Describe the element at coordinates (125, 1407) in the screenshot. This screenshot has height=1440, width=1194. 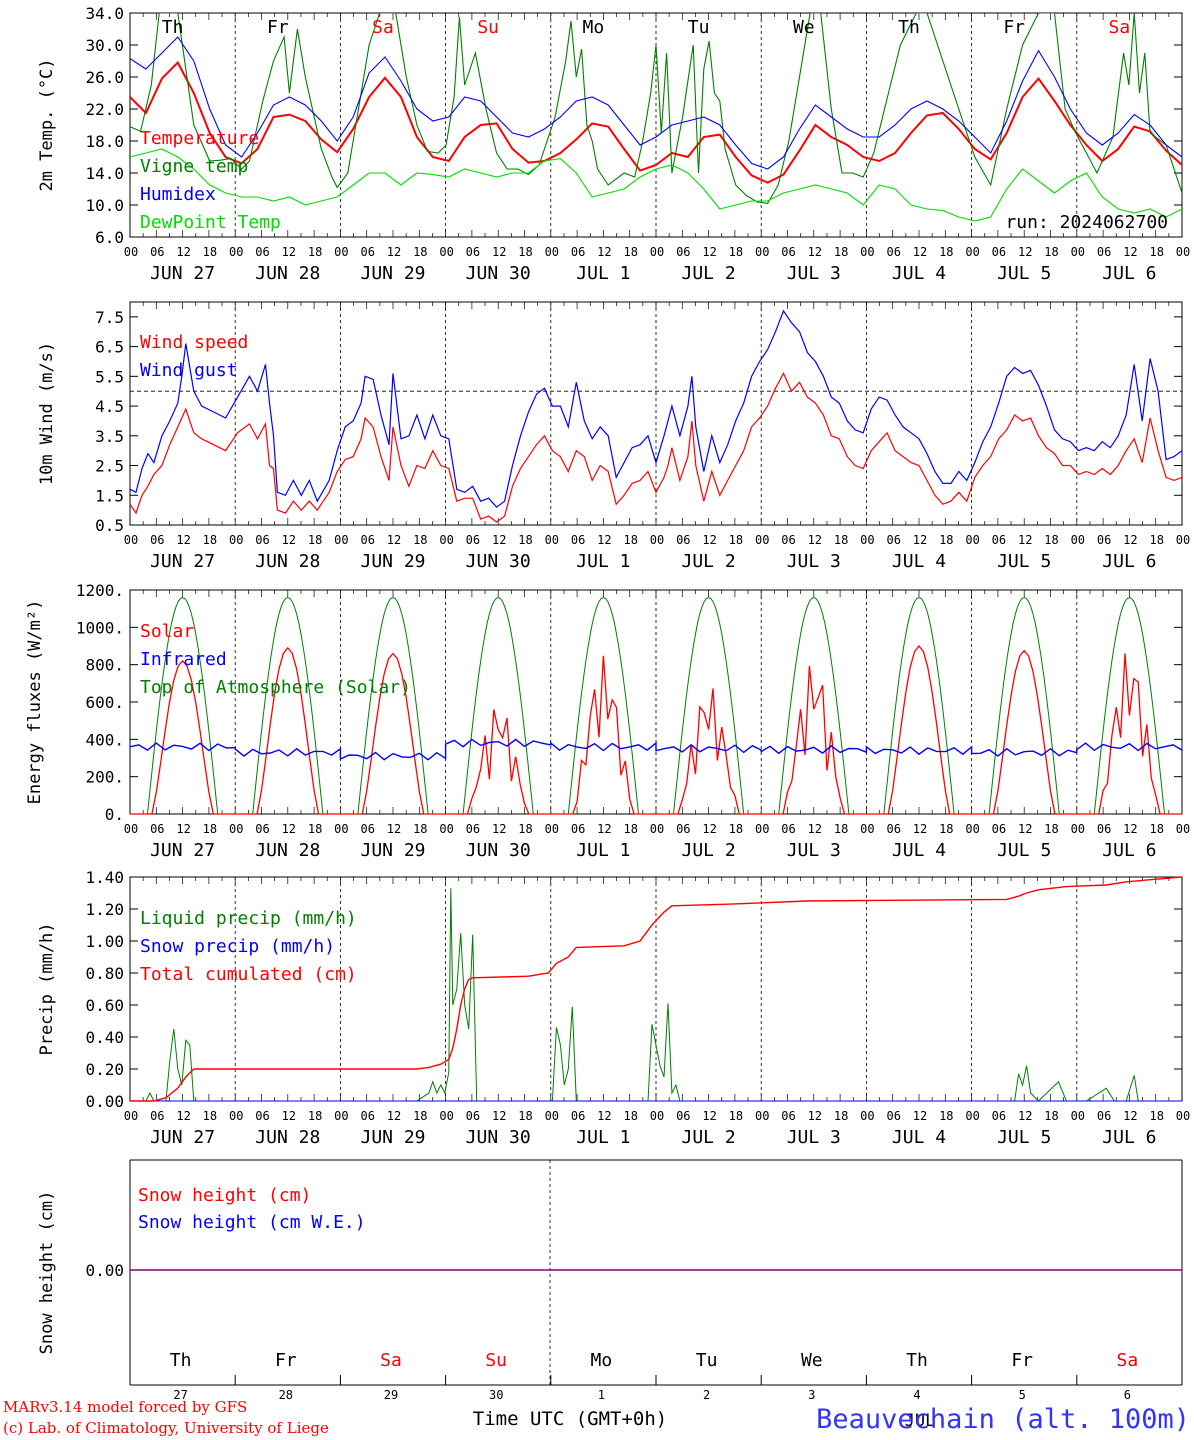
I see `model-credit: MARv3.14 model forced by GFS` at that location.